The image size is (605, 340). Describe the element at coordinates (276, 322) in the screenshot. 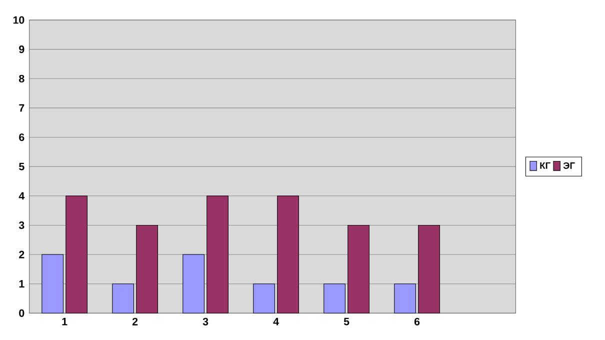

I see `x-tick-label: 4` at that location.